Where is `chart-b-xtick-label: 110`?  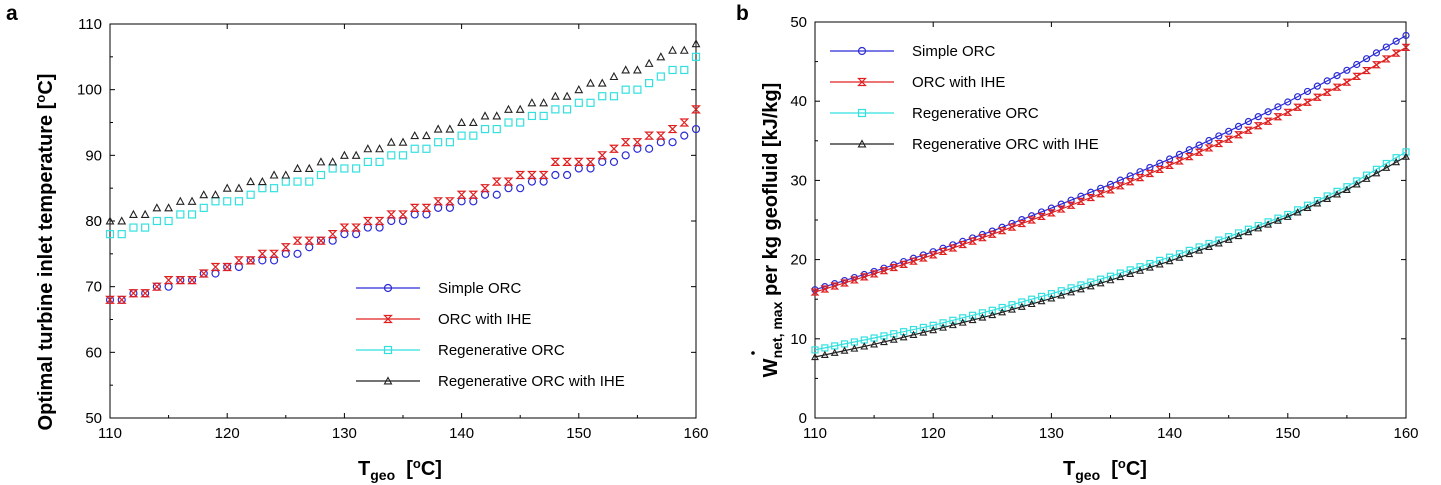 chart-b-xtick-label: 110 is located at coordinates (815, 433).